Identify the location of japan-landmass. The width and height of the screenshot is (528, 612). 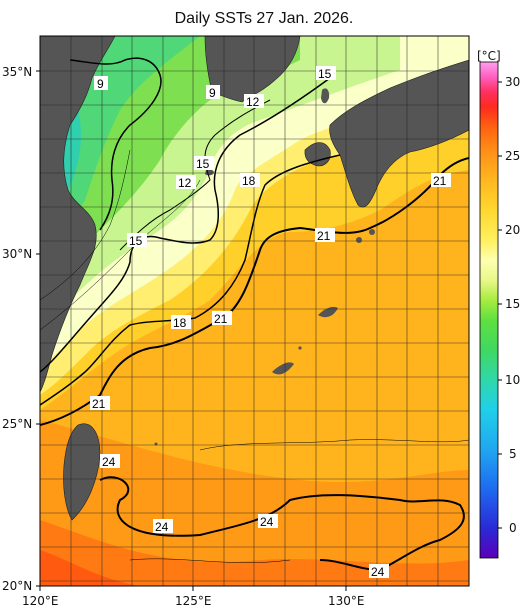
(399, 133).